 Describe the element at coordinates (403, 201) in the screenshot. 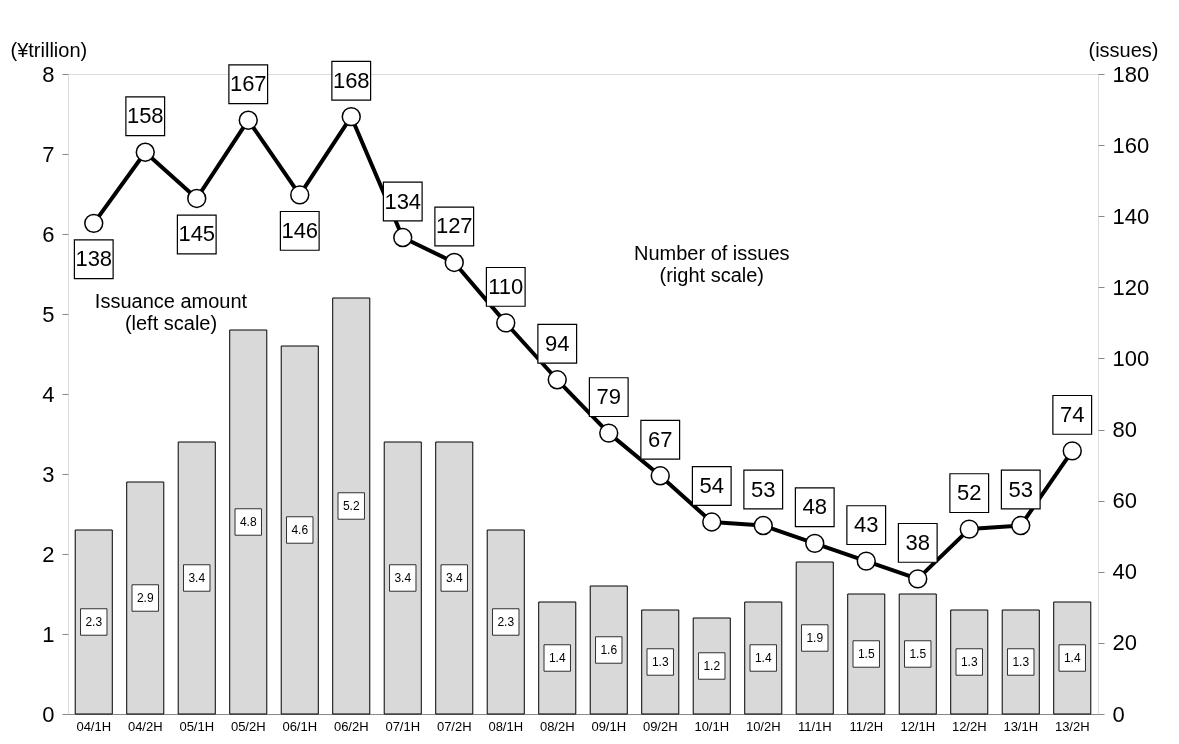

I see `data-label: 134` at that location.